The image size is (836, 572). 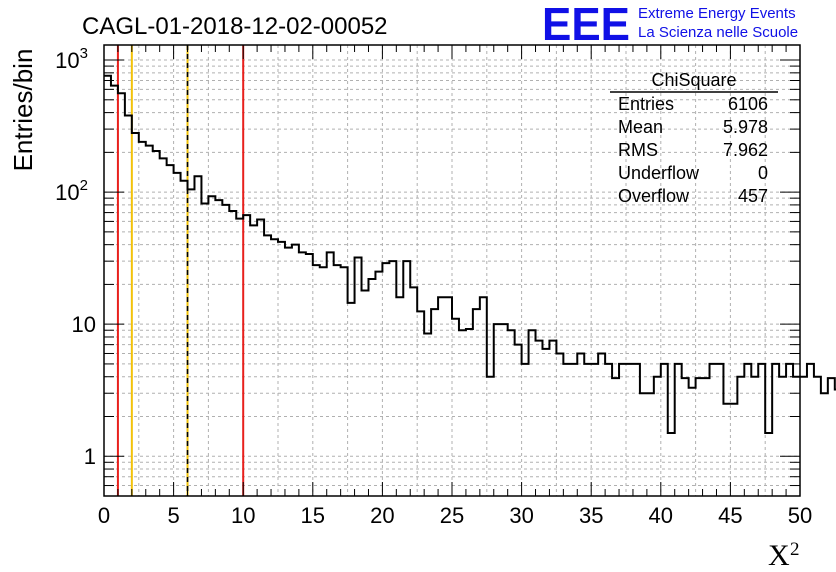 What do you see at coordinates (23, 110) in the screenshot?
I see `y-axis-label: Entries/bin` at bounding box center [23, 110].